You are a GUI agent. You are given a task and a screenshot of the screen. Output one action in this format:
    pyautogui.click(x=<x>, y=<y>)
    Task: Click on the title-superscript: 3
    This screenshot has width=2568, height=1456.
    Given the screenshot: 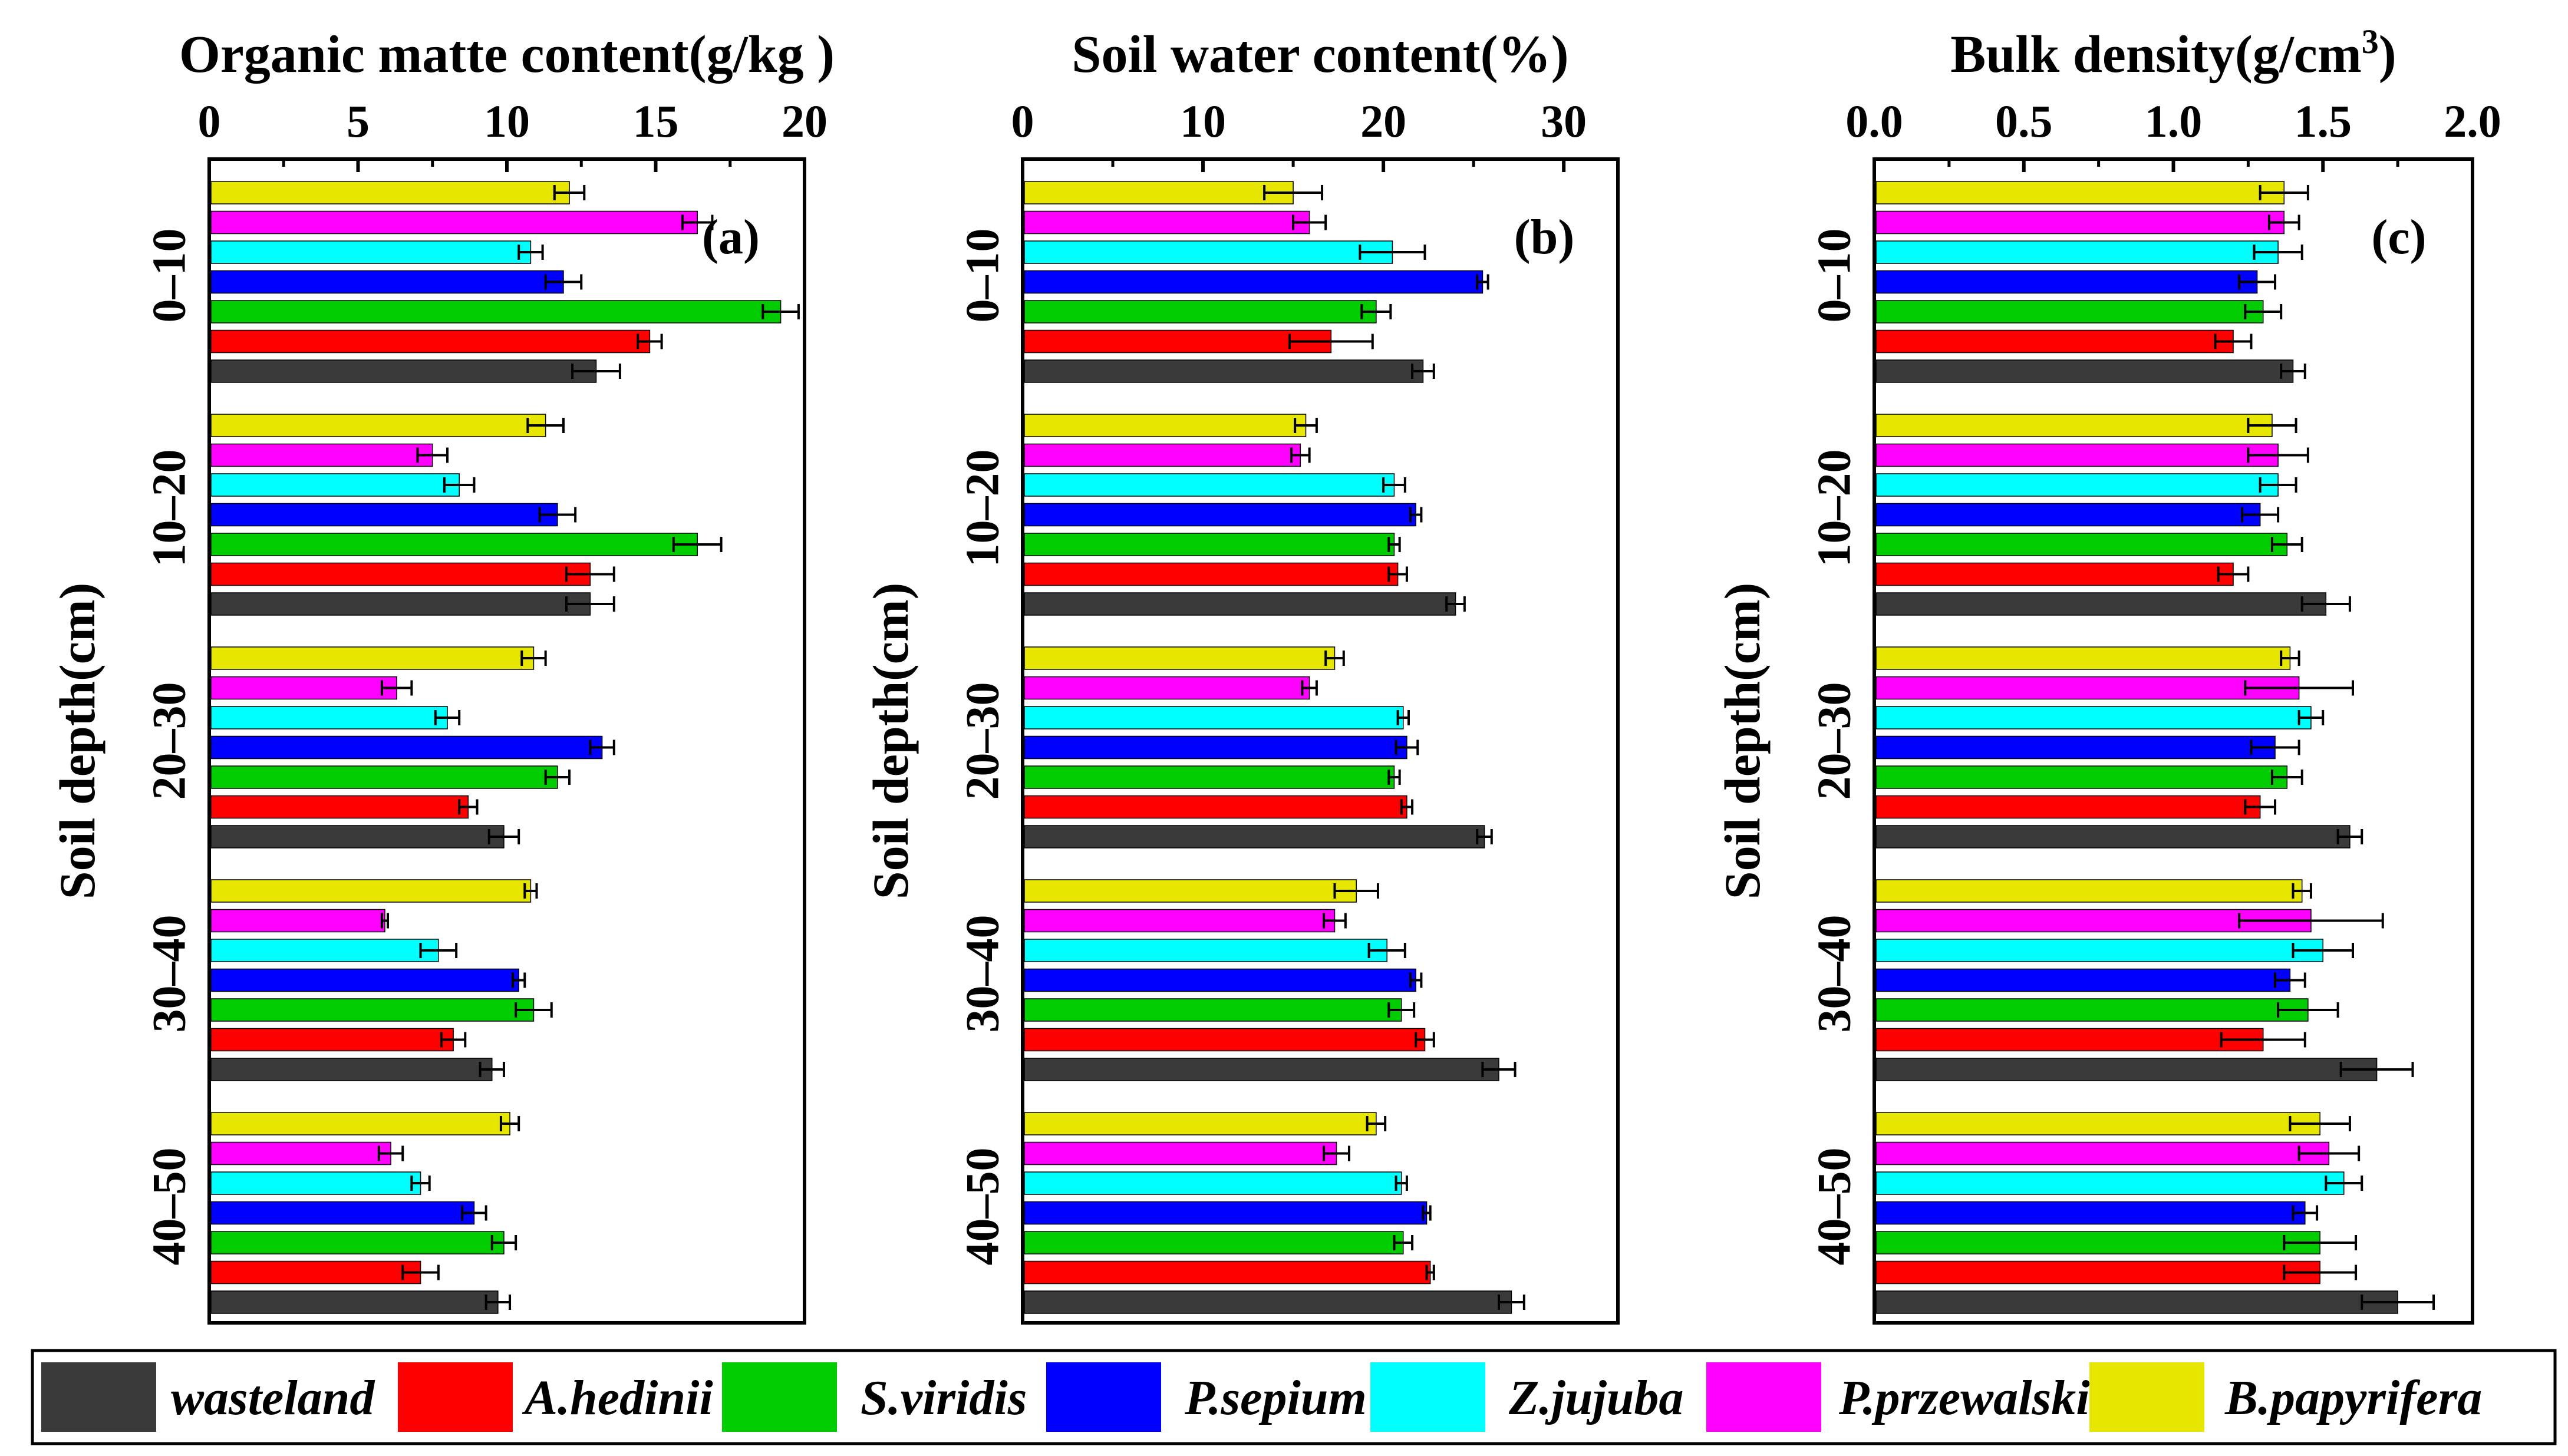 What is the action you would take?
    pyautogui.click(x=2370, y=41)
    